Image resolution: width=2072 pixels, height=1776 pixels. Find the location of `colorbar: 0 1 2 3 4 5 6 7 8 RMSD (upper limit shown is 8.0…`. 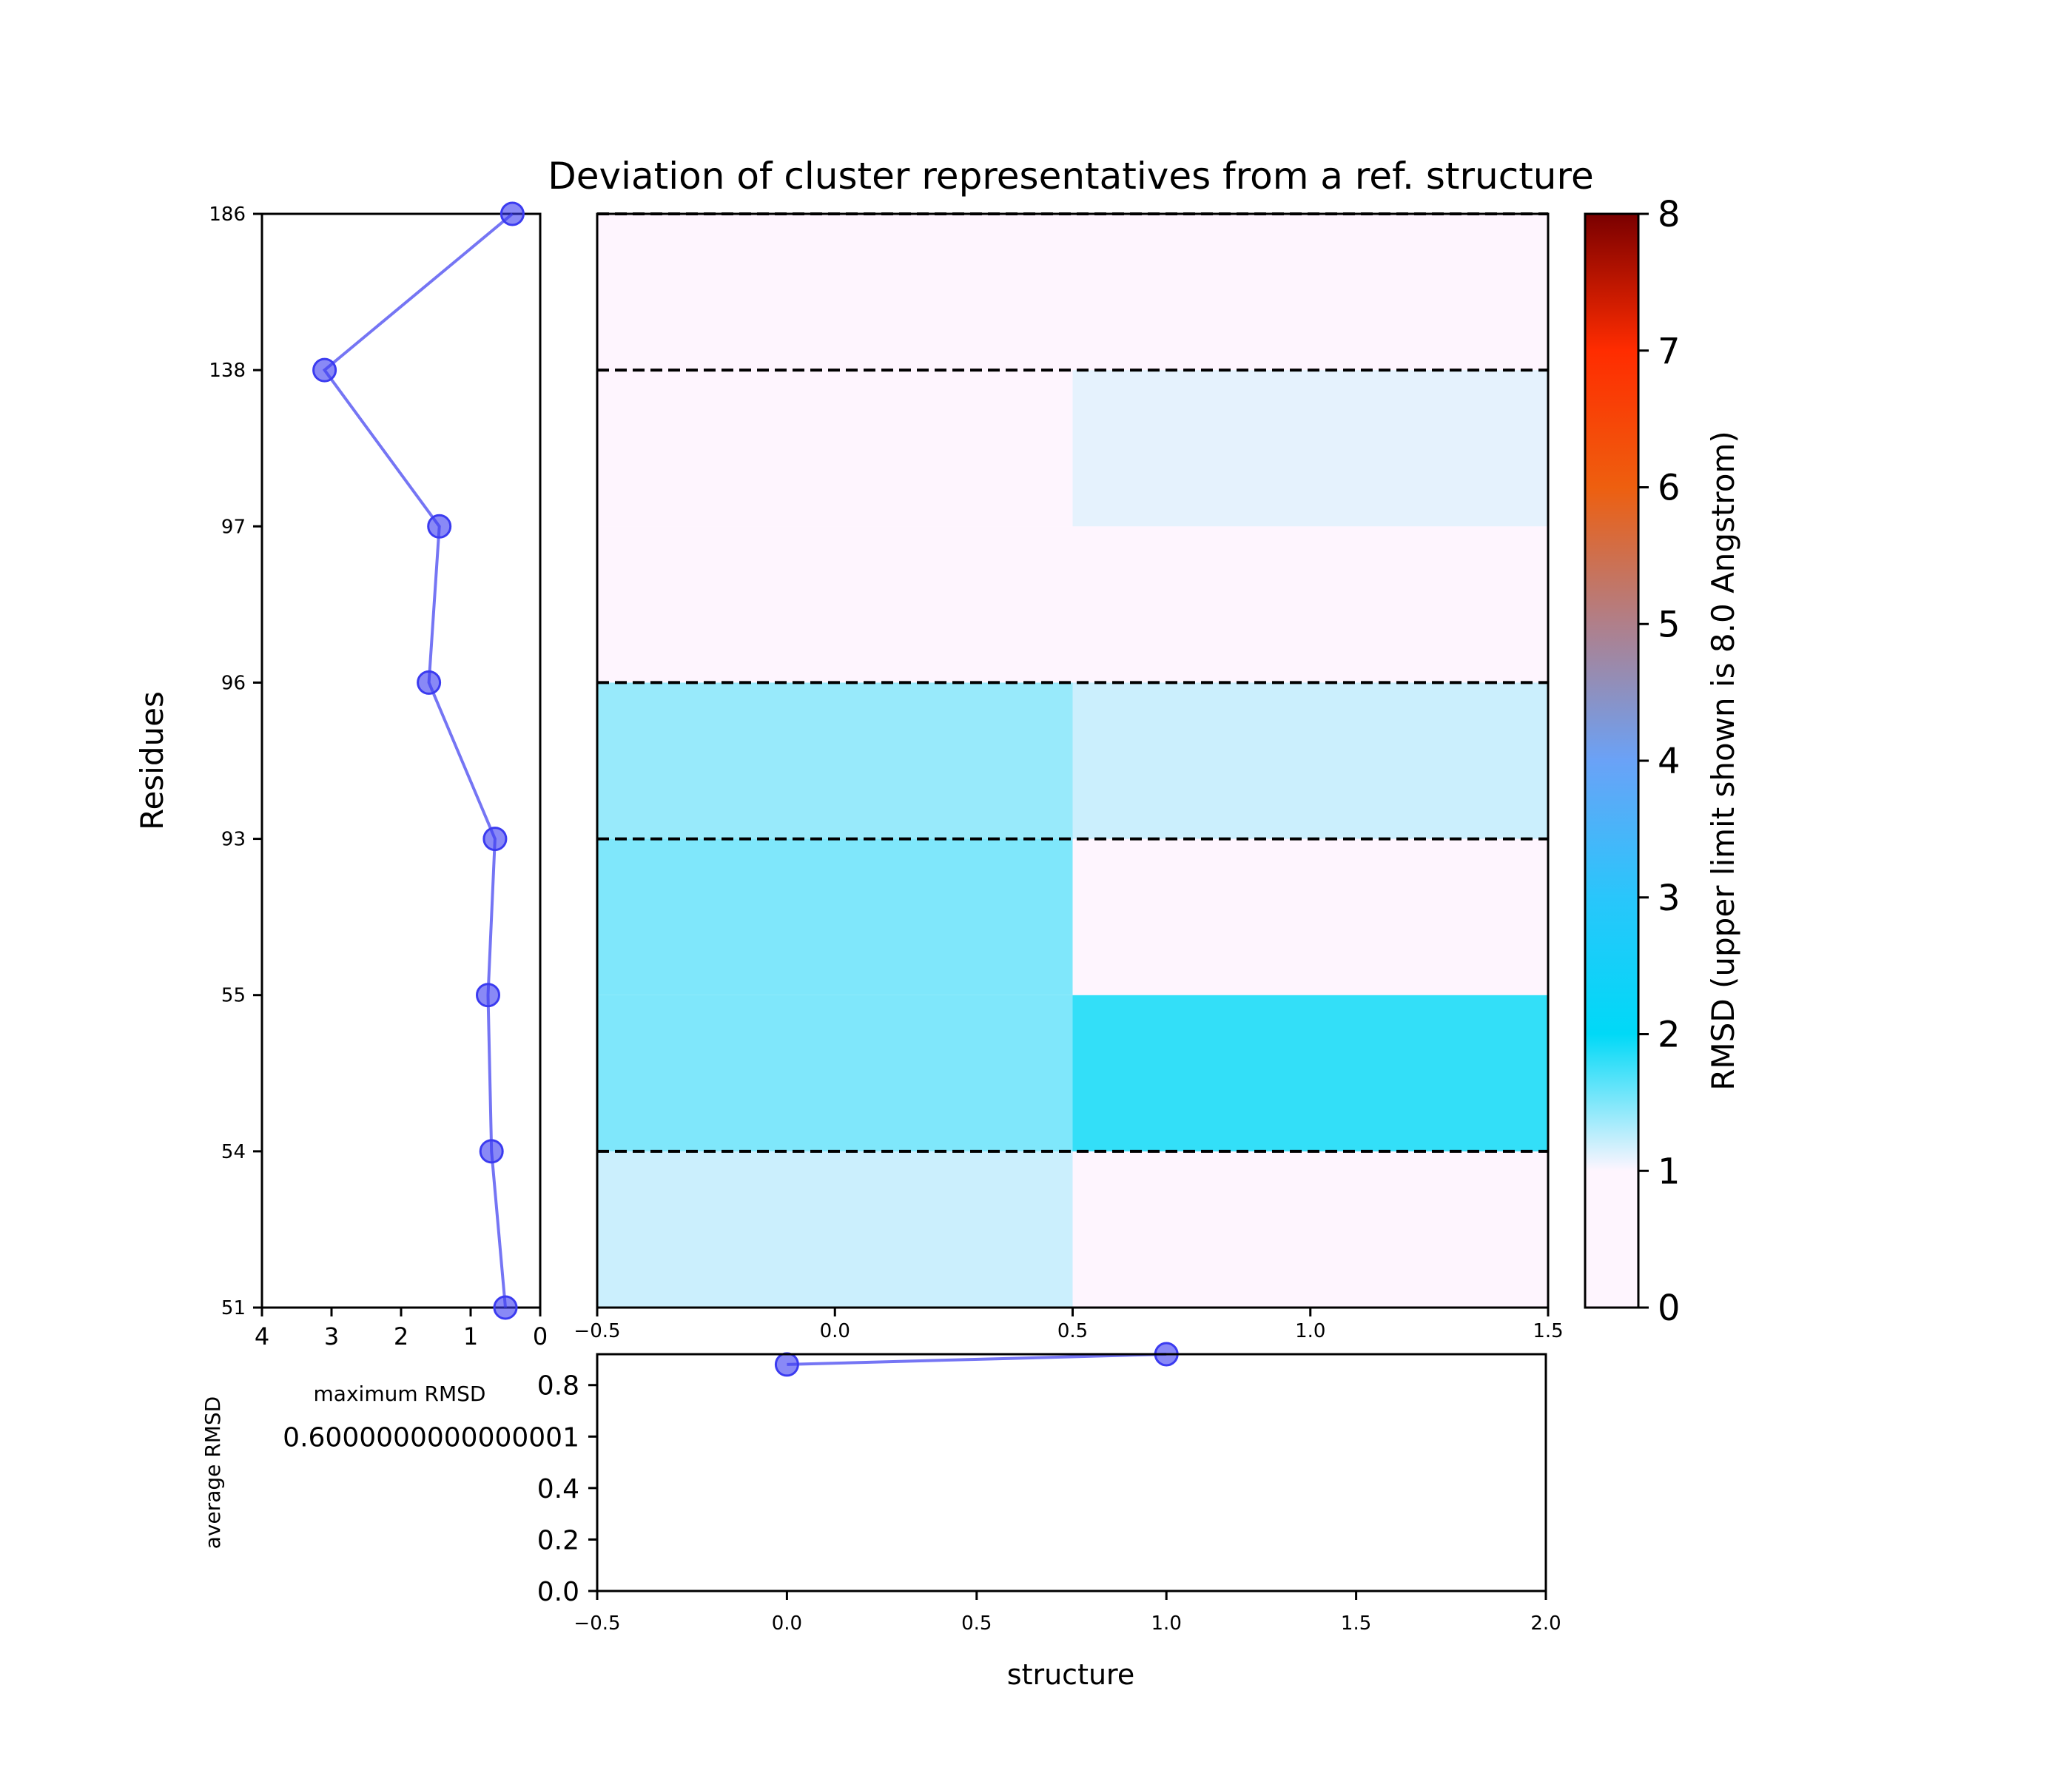

colorbar: 0 1 2 3 4 5 6 7 8 RMSD (upper limit shown is 8.0… is located at coordinates (1662, 761).